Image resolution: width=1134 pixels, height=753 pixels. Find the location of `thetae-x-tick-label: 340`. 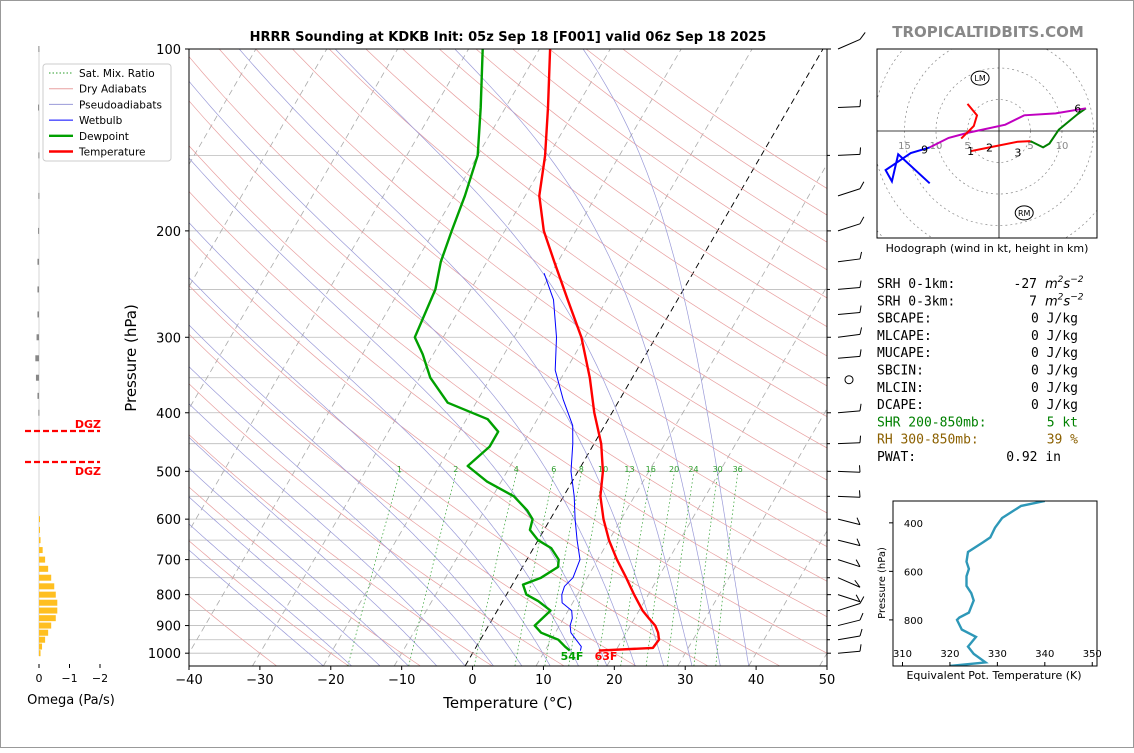

thetae-x-tick-label: 340 is located at coordinates (1044, 654).